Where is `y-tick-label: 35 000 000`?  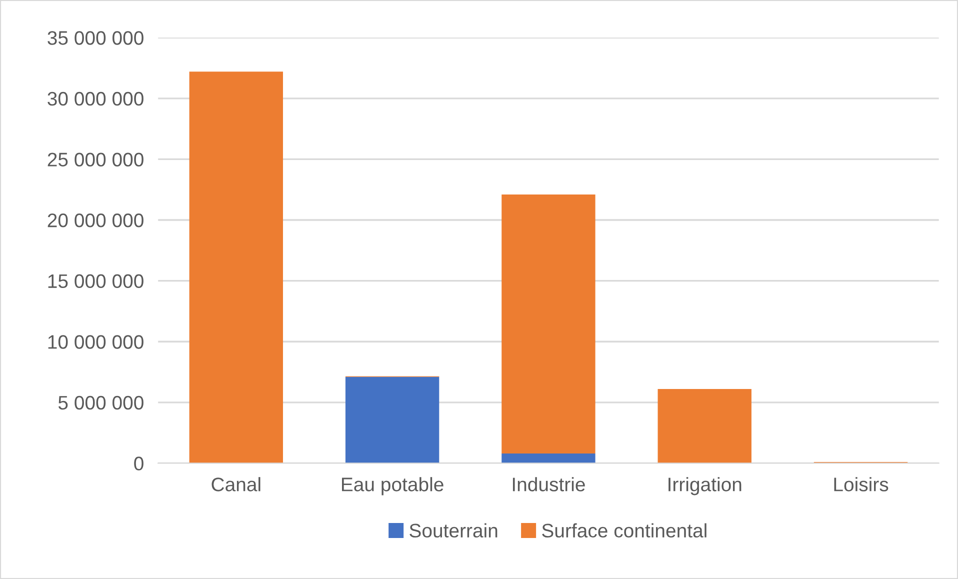 y-tick-label: 35 000 000 is located at coordinates (96, 38).